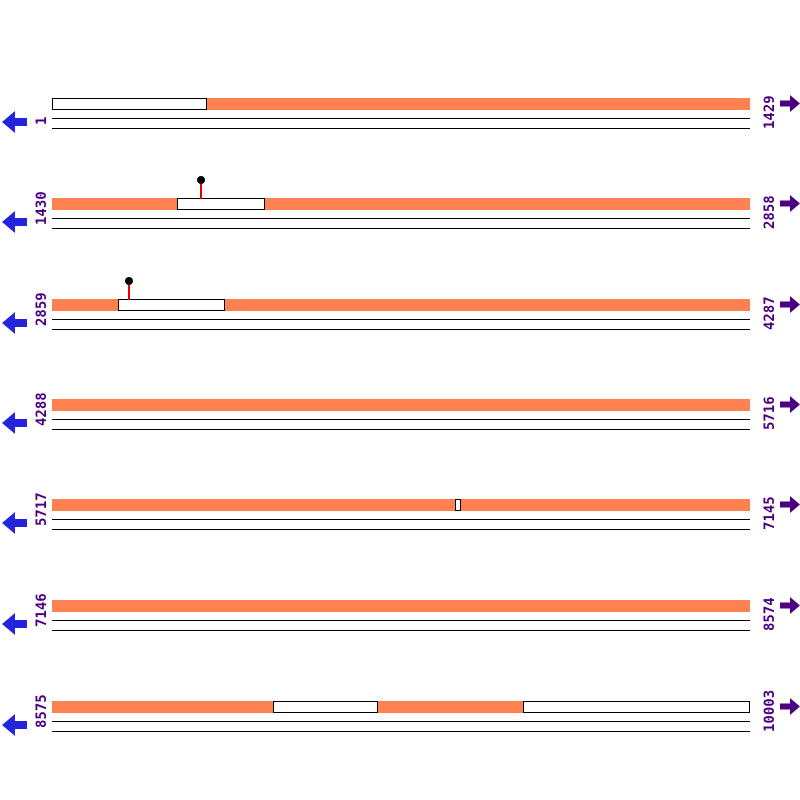 The image size is (800, 800). I want to click on row-end-coordinate: 10003, so click(770, 710).